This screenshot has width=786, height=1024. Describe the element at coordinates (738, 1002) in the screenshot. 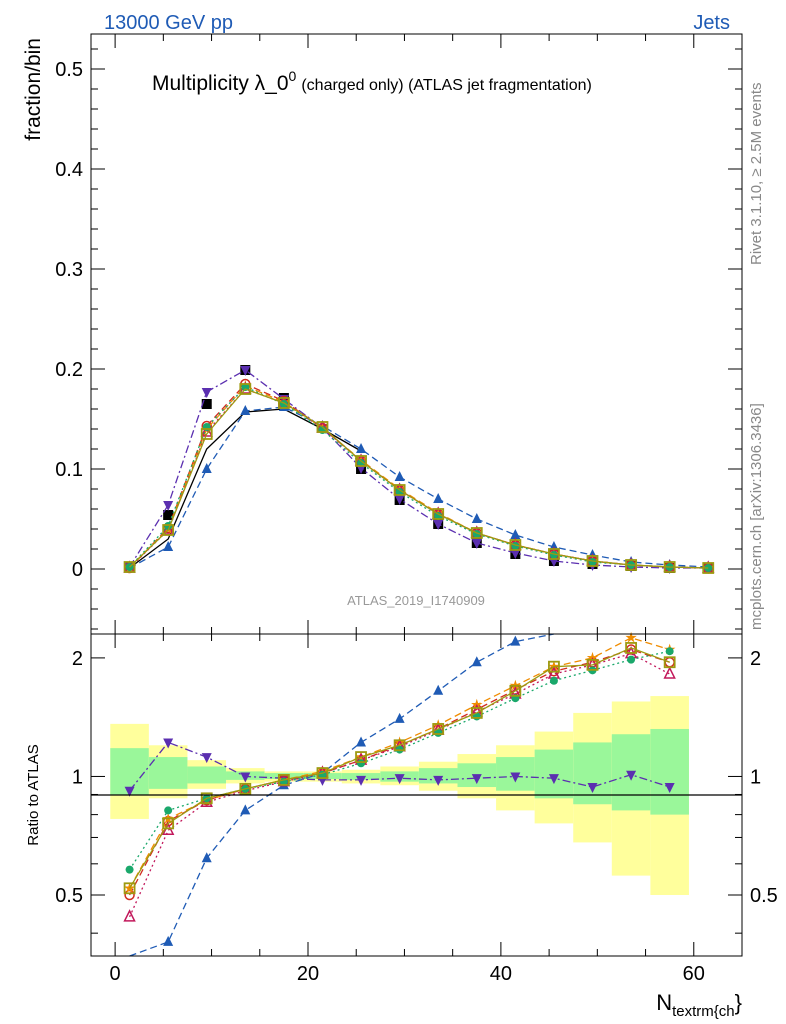

I see `x-axis-label-tail: }` at that location.